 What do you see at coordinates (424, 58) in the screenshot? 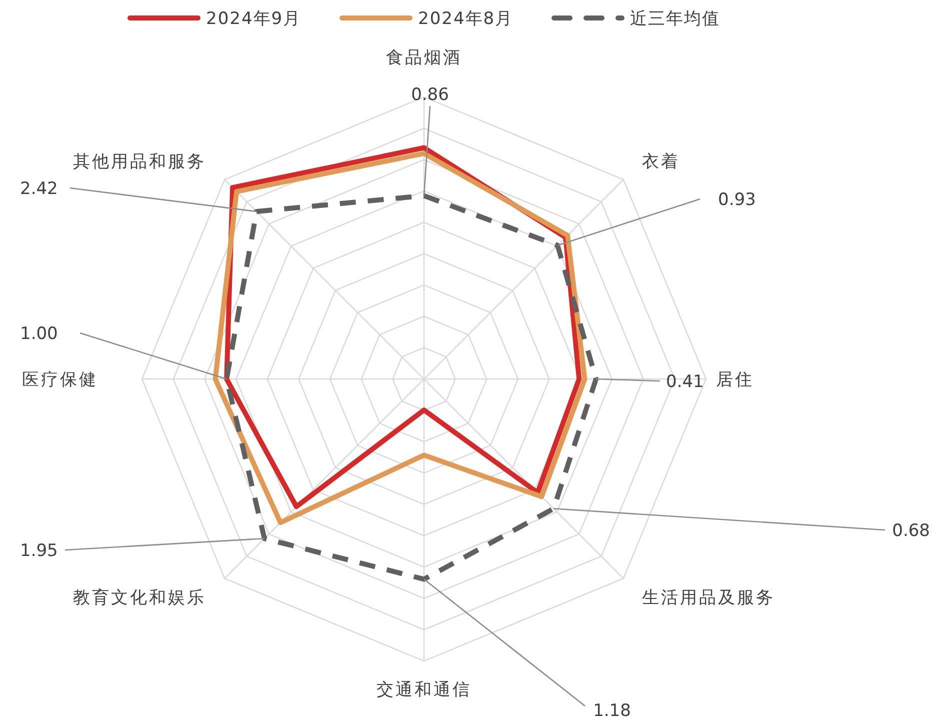
I see `spoke-label: 食品烟酒` at bounding box center [424, 58].